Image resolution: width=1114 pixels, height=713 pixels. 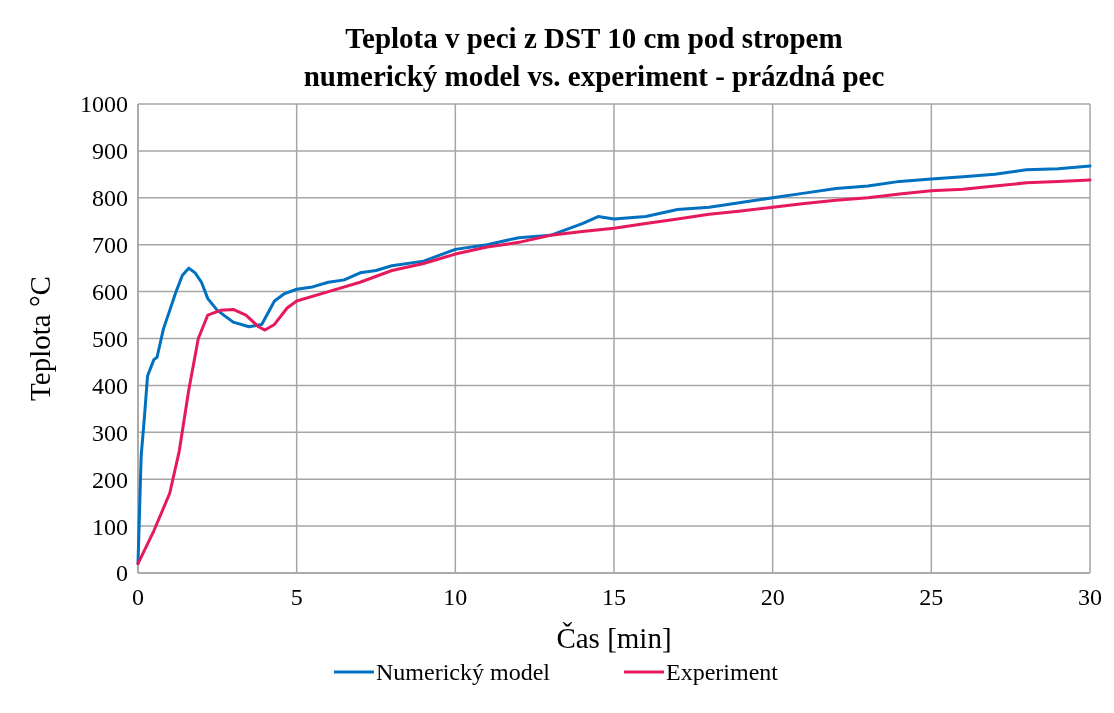 What do you see at coordinates (455, 597) in the screenshot?
I see `x-tick-label: 10` at bounding box center [455, 597].